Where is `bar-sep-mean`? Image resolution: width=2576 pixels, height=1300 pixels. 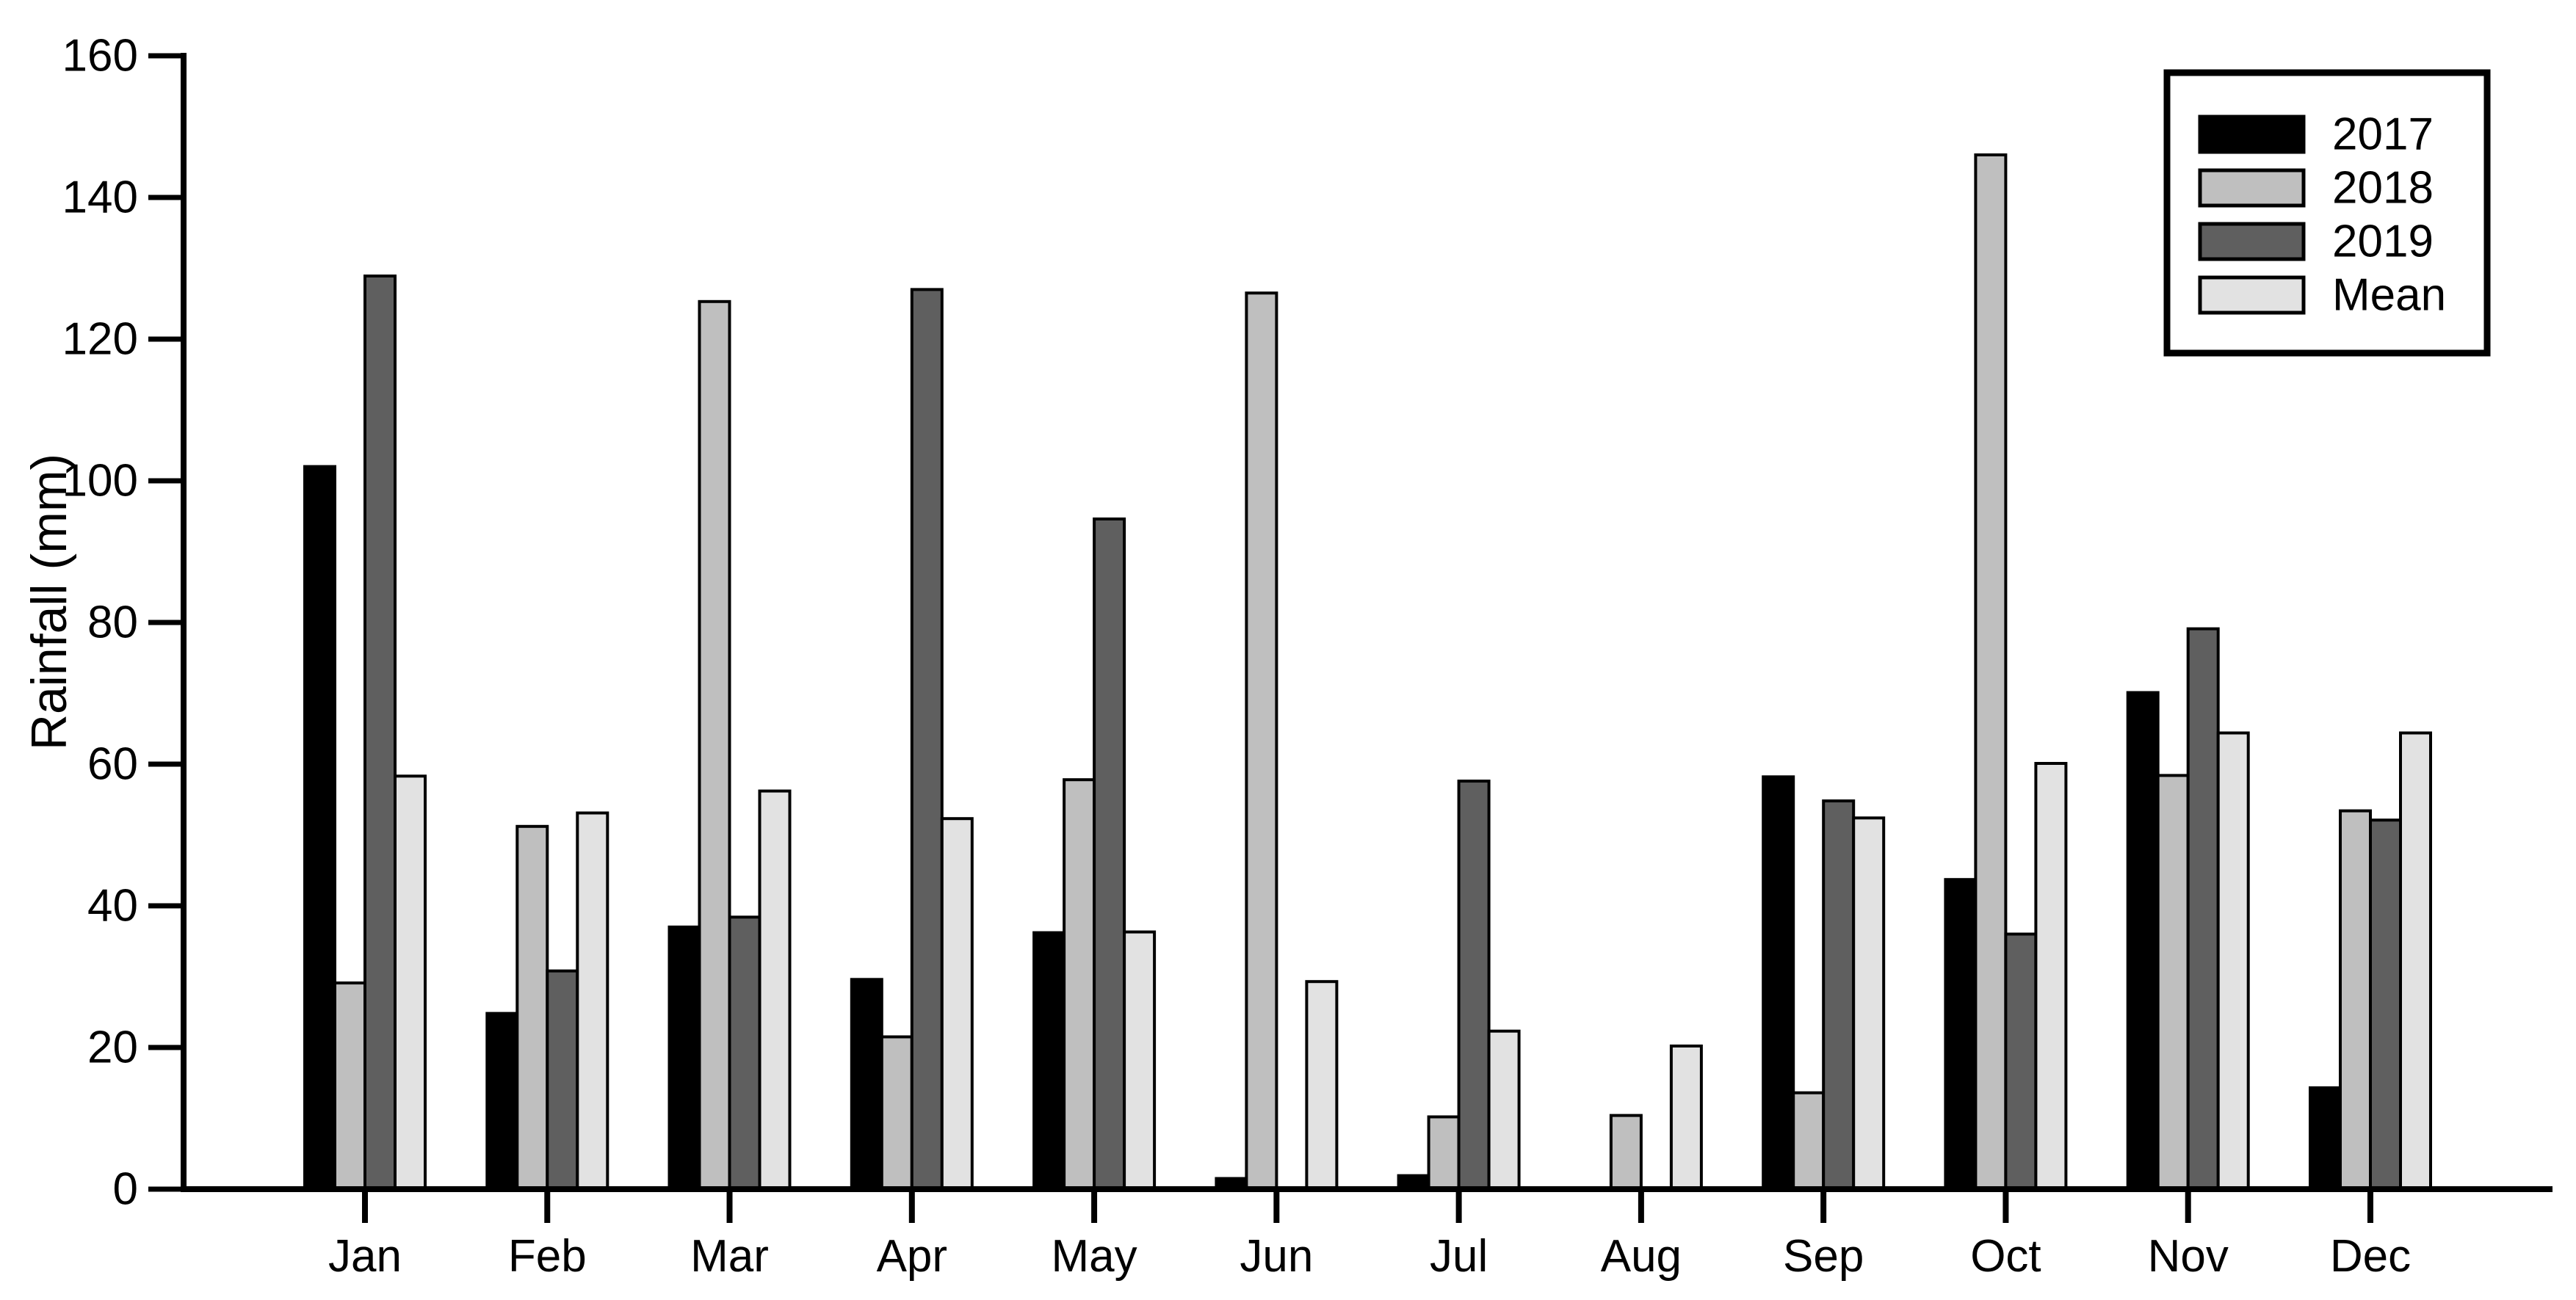
bar-sep-mean is located at coordinates (1869, 1003).